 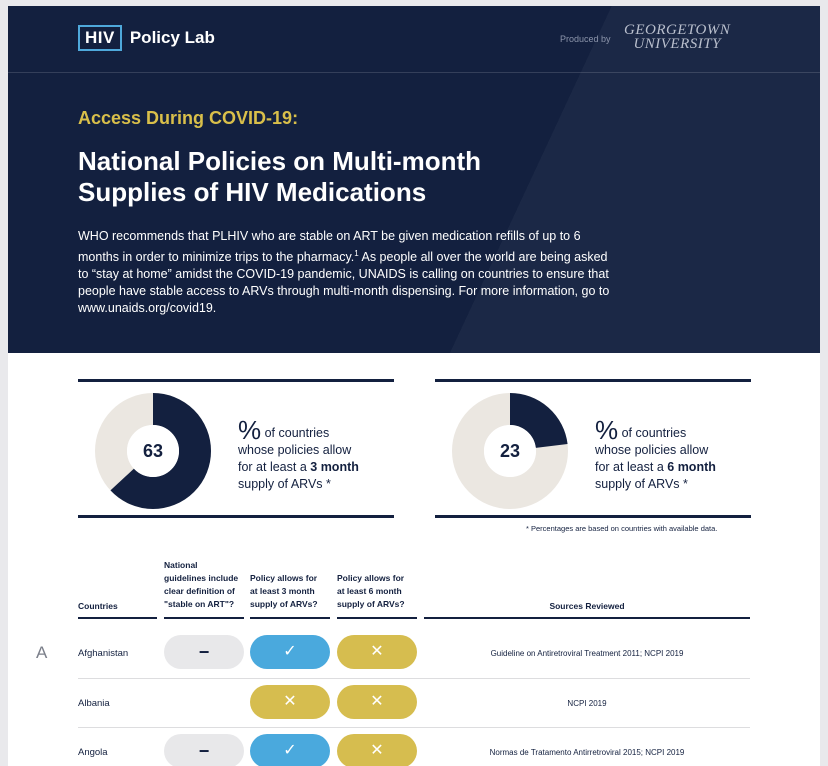 I want to click on header-rule-definition, so click(x=204, y=618).